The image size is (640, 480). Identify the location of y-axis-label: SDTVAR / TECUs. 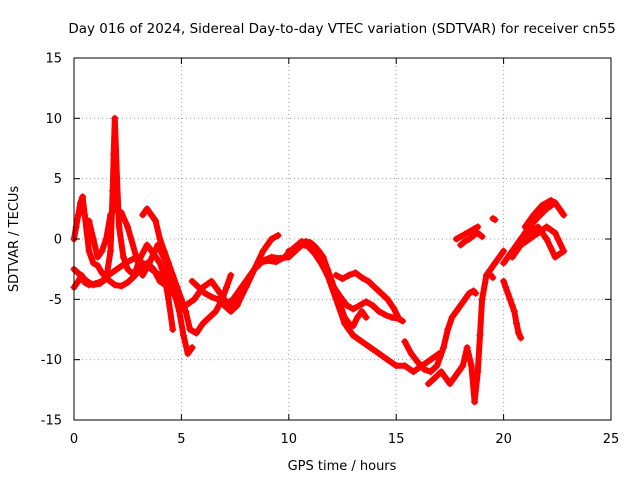
(14, 239).